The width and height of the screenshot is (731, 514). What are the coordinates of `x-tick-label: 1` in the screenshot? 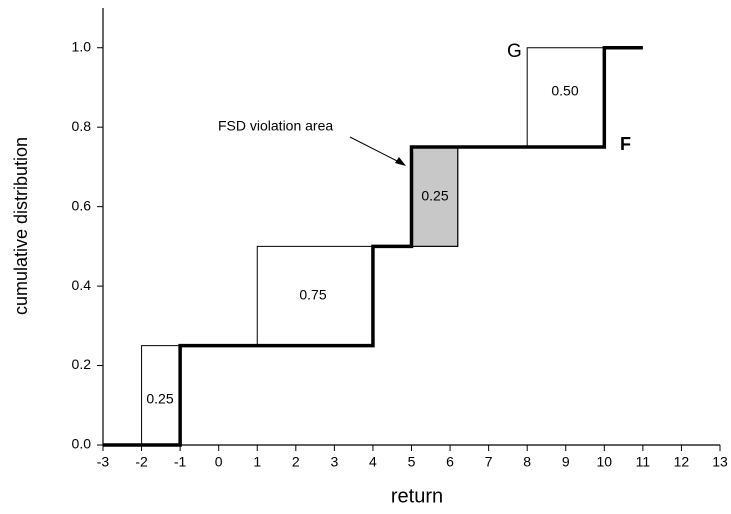 It's located at (257, 462).